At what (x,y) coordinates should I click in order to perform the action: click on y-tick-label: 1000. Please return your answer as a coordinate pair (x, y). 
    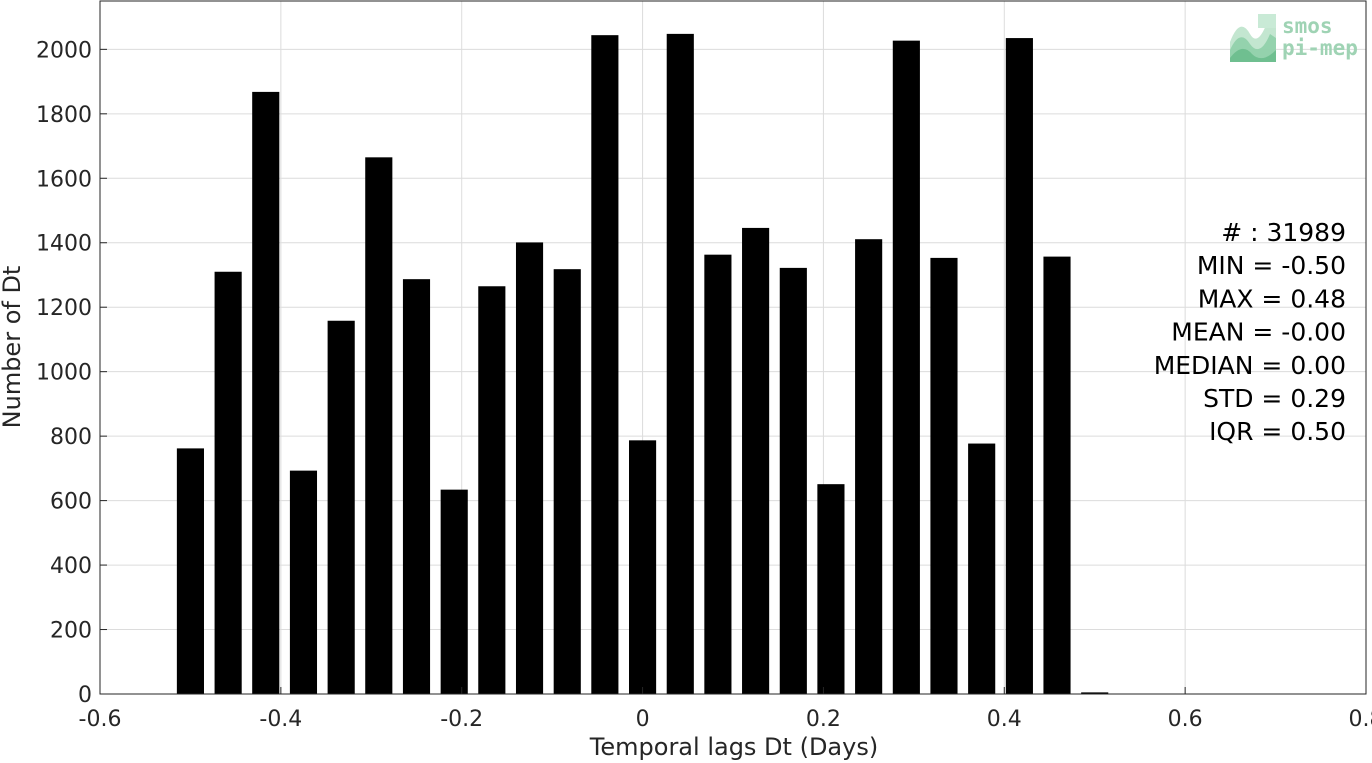
    Looking at the image, I should click on (64, 373).